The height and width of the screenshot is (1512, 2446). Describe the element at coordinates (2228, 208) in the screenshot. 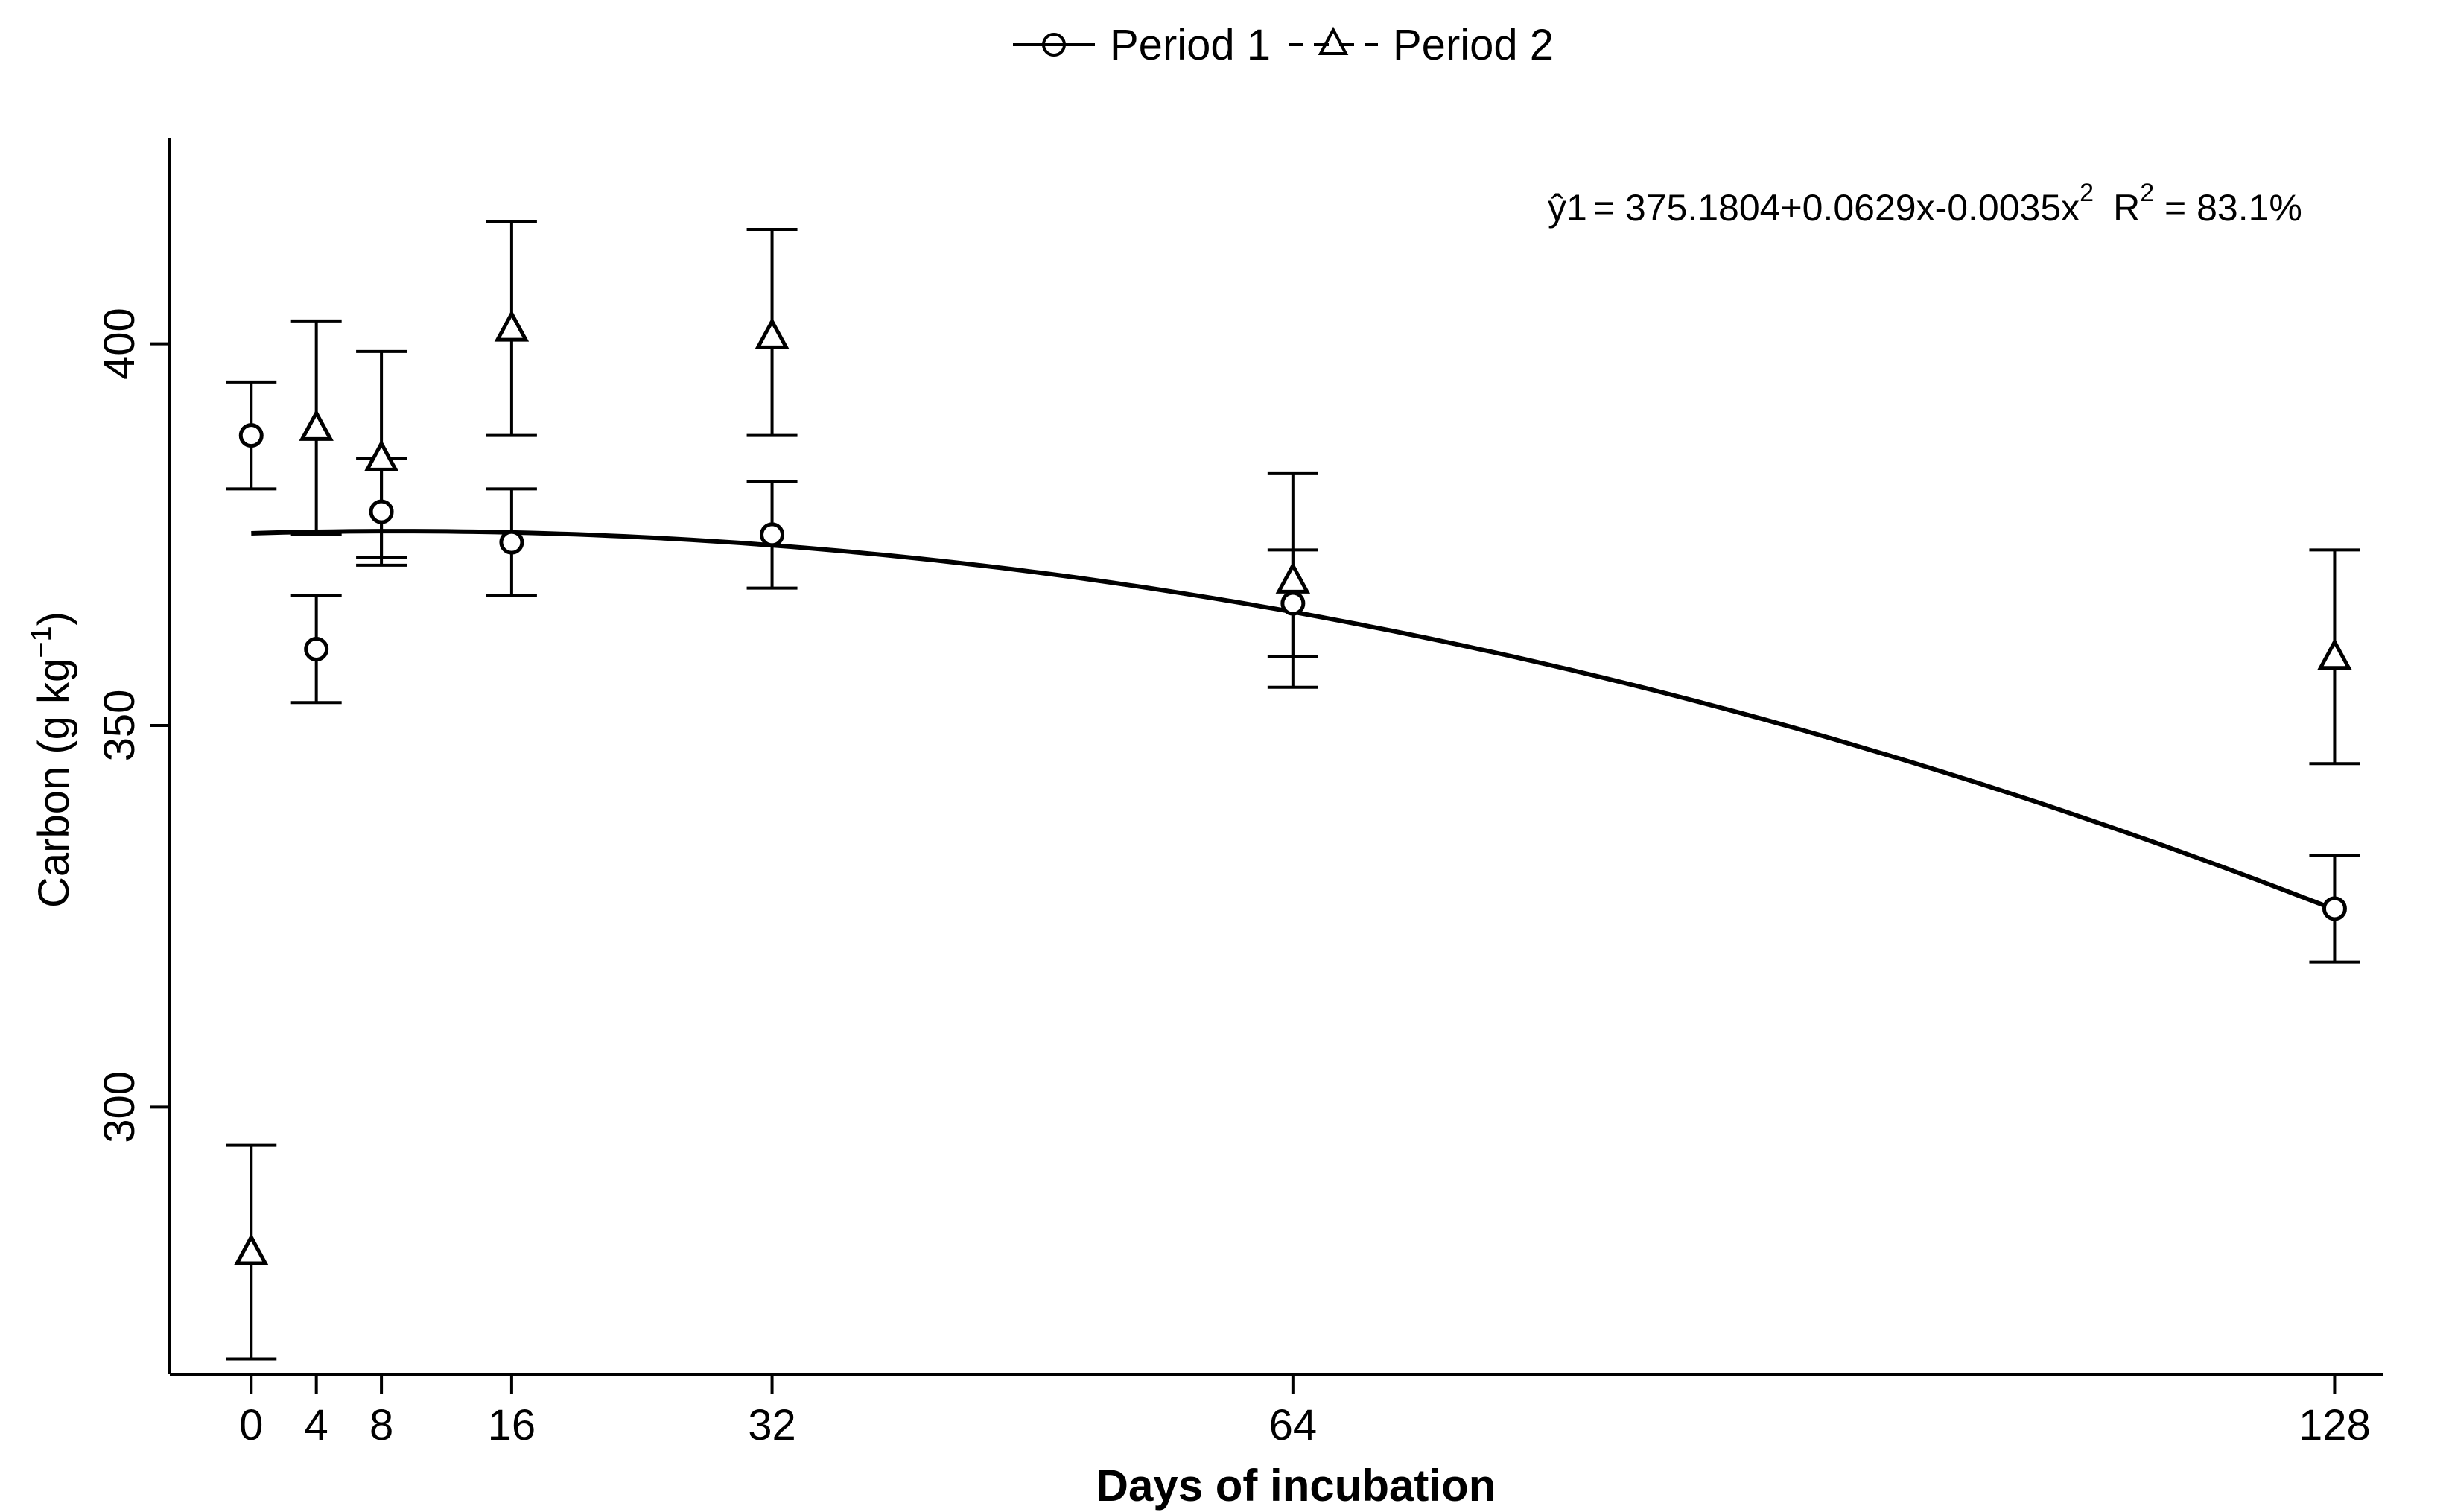

I see `fit-r2-value: = 83.1%` at that location.